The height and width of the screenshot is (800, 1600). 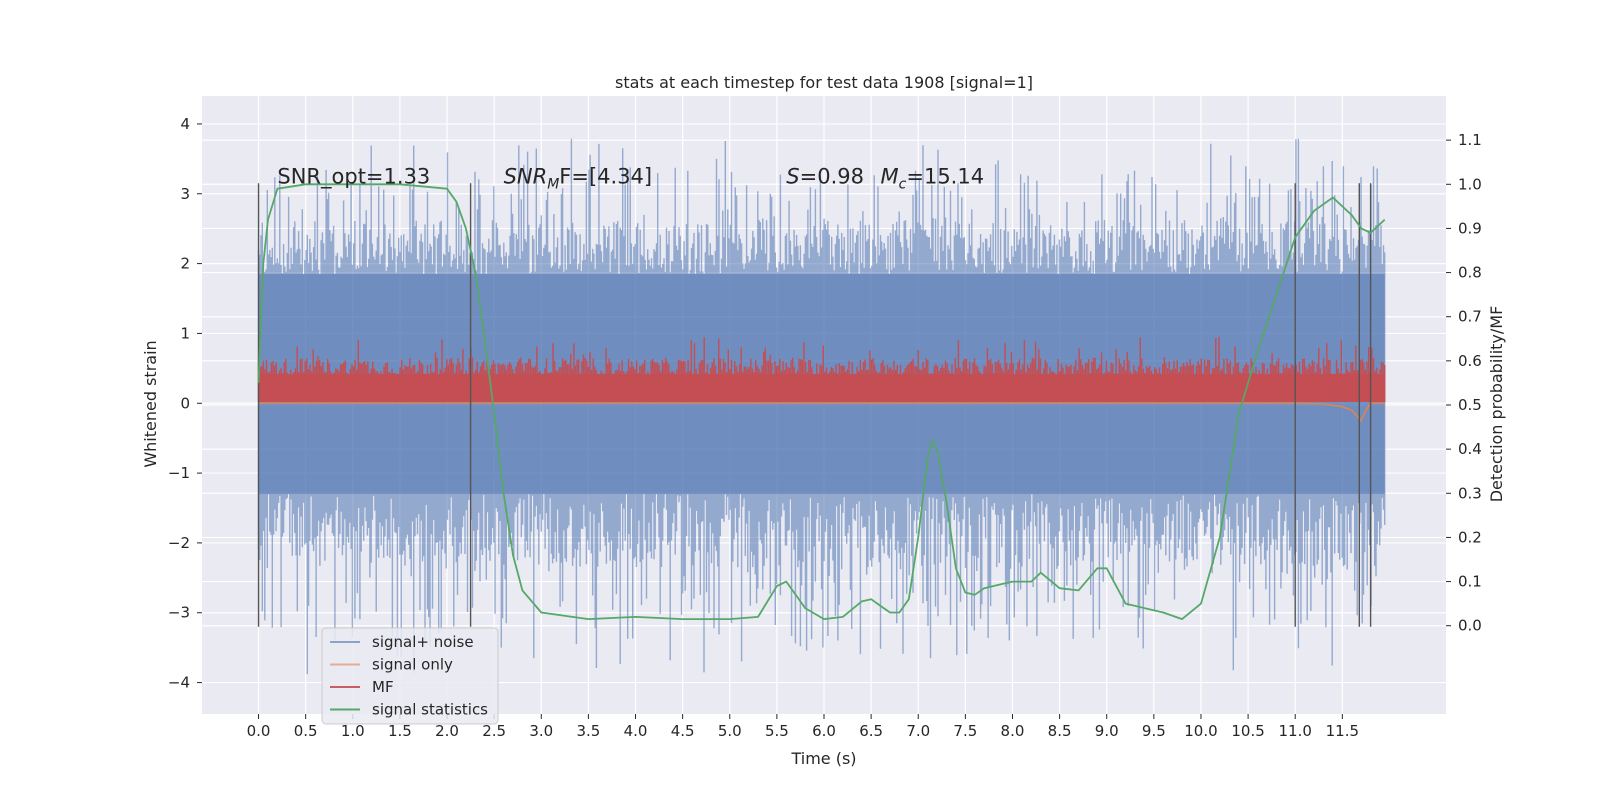 What do you see at coordinates (400, 731) in the screenshot?
I see `x-tick-label: 1.5` at bounding box center [400, 731].